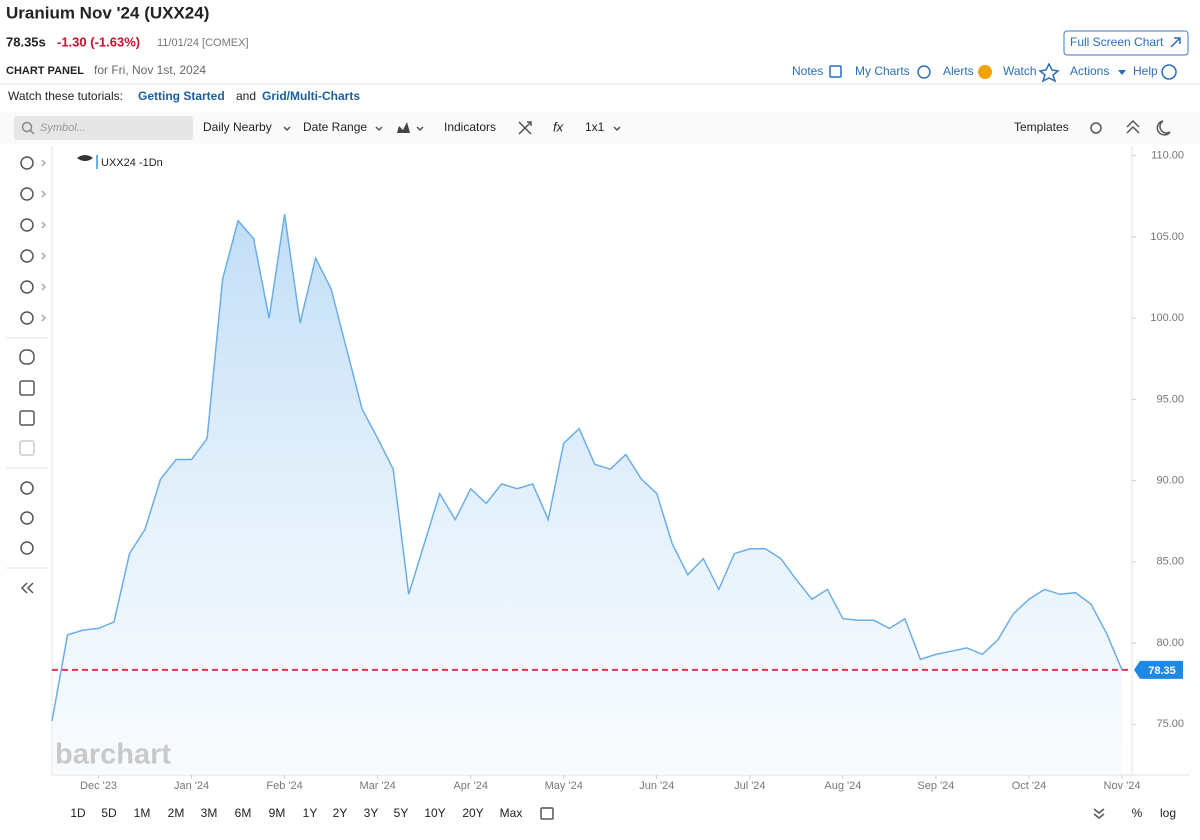 The height and width of the screenshot is (840, 1200). What do you see at coordinates (109, 813) in the screenshot?
I see `range-button: 5D` at bounding box center [109, 813].